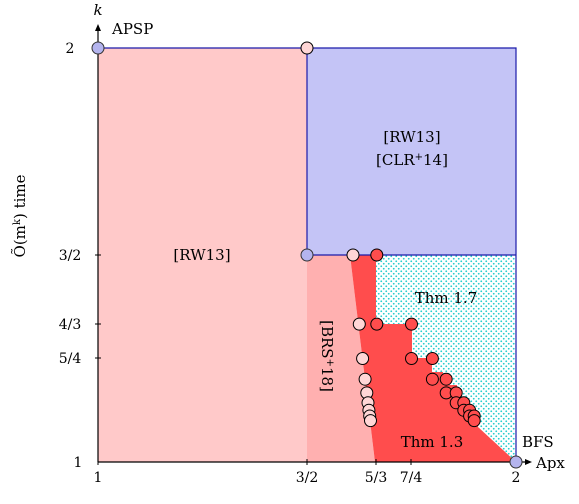 This screenshot has height=504, width=579. Describe the element at coordinates (528, 462) in the screenshot. I see `x-axis-arrow` at that location.